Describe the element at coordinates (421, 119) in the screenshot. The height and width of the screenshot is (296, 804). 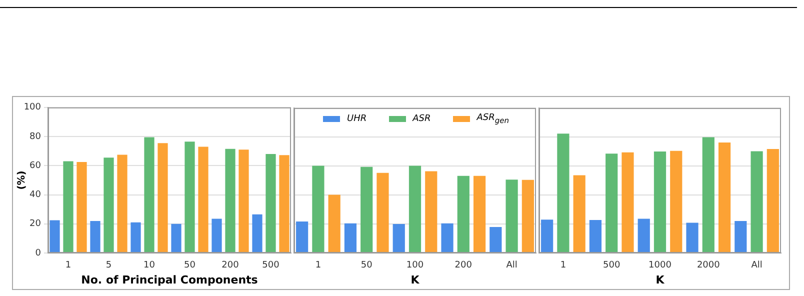
I see `legend-label: ASR` at that location.